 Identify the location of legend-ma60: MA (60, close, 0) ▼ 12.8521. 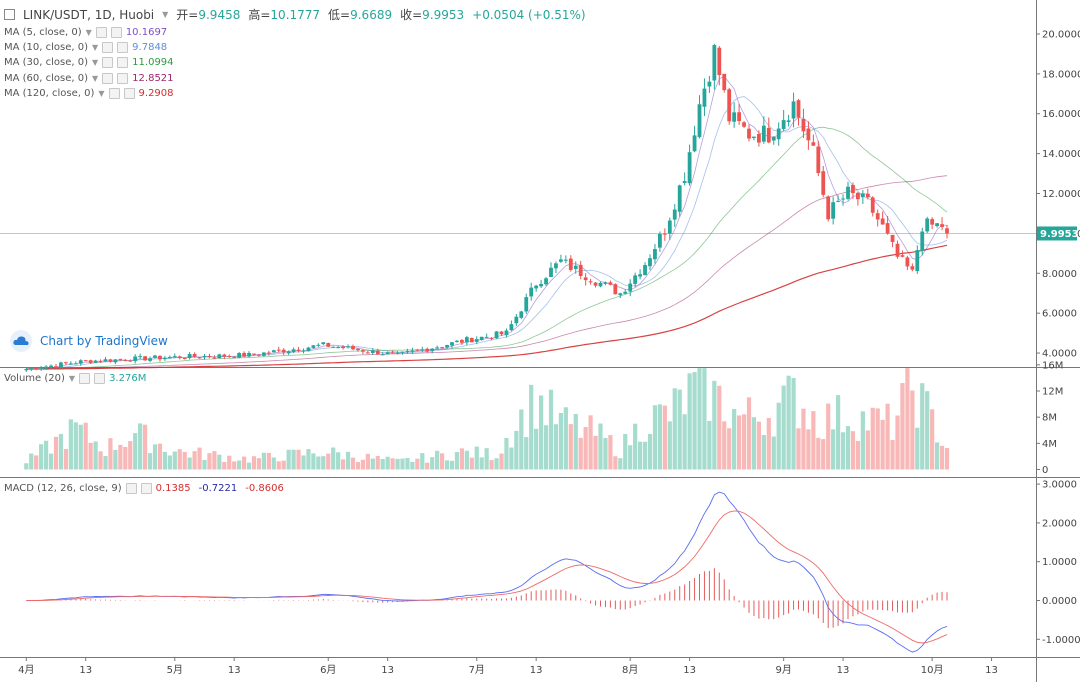
(89, 78).